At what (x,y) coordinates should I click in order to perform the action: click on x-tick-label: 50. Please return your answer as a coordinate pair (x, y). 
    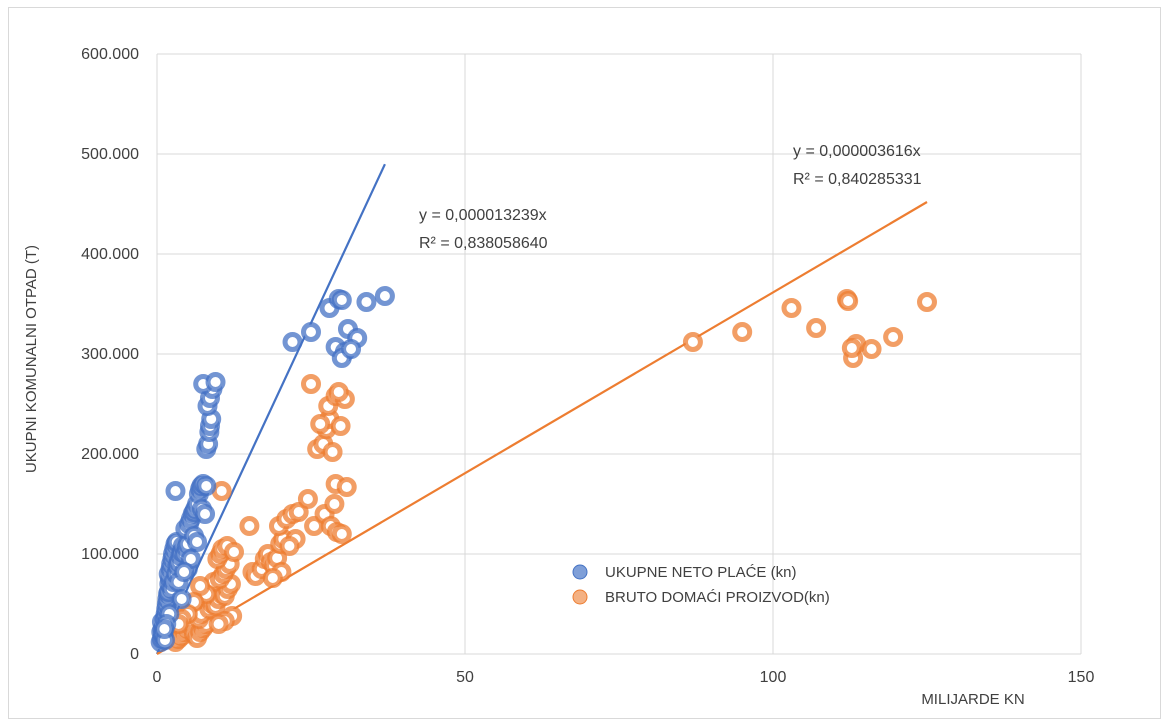
    Looking at the image, I should click on (465, 677).